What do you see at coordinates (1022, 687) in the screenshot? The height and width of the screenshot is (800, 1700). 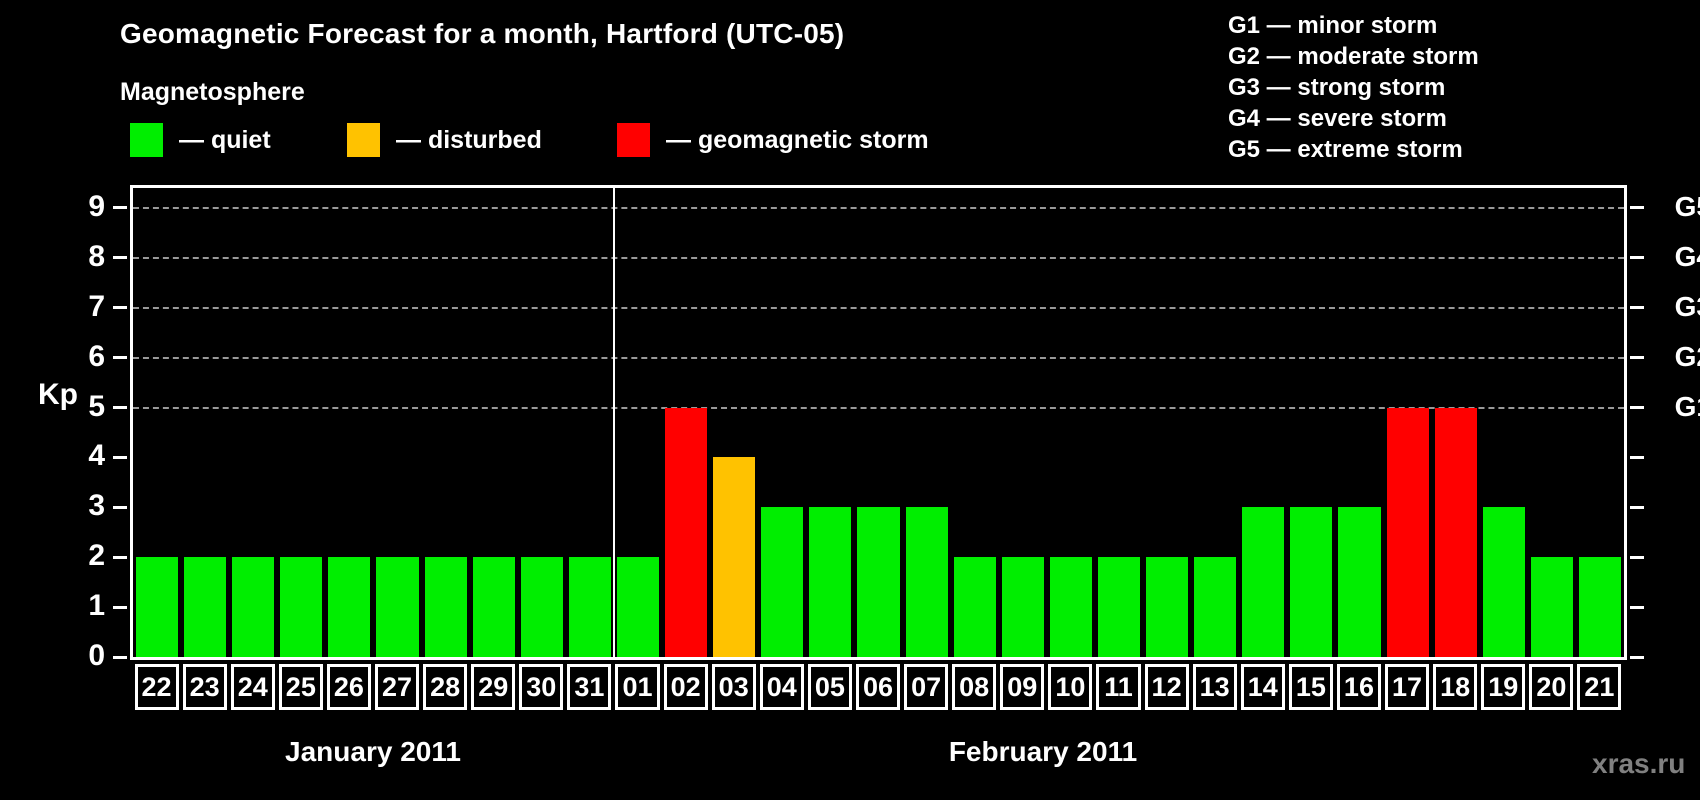 I see `date-label-09: 09` at bounding box center [1022, 687].